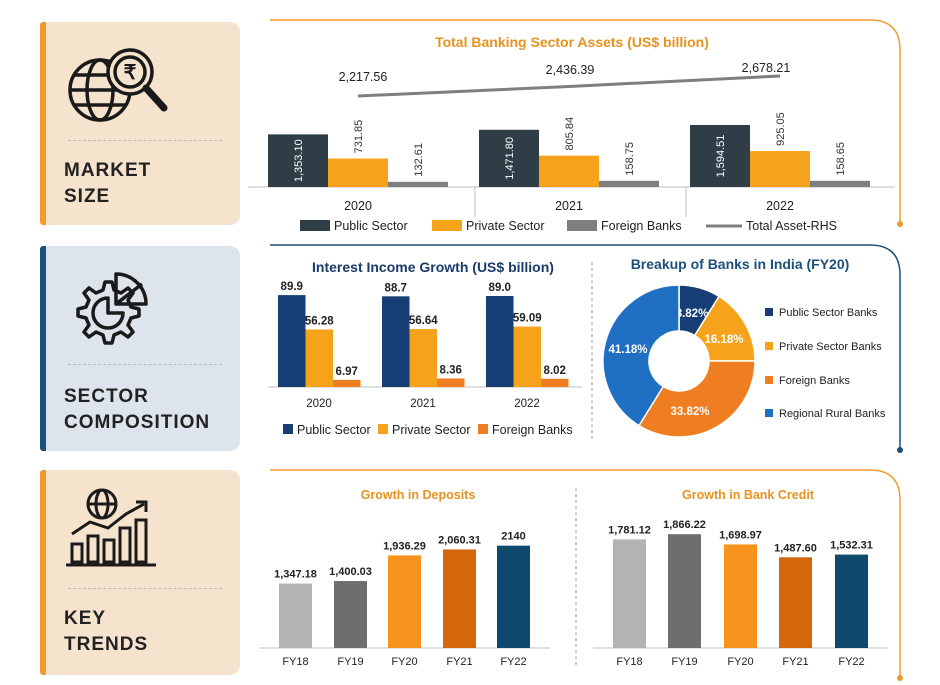  What do you see at coordinates (740, 535) in the screenshot?
I see `data-label: 1,698.97` at bounding box center [740, 535].